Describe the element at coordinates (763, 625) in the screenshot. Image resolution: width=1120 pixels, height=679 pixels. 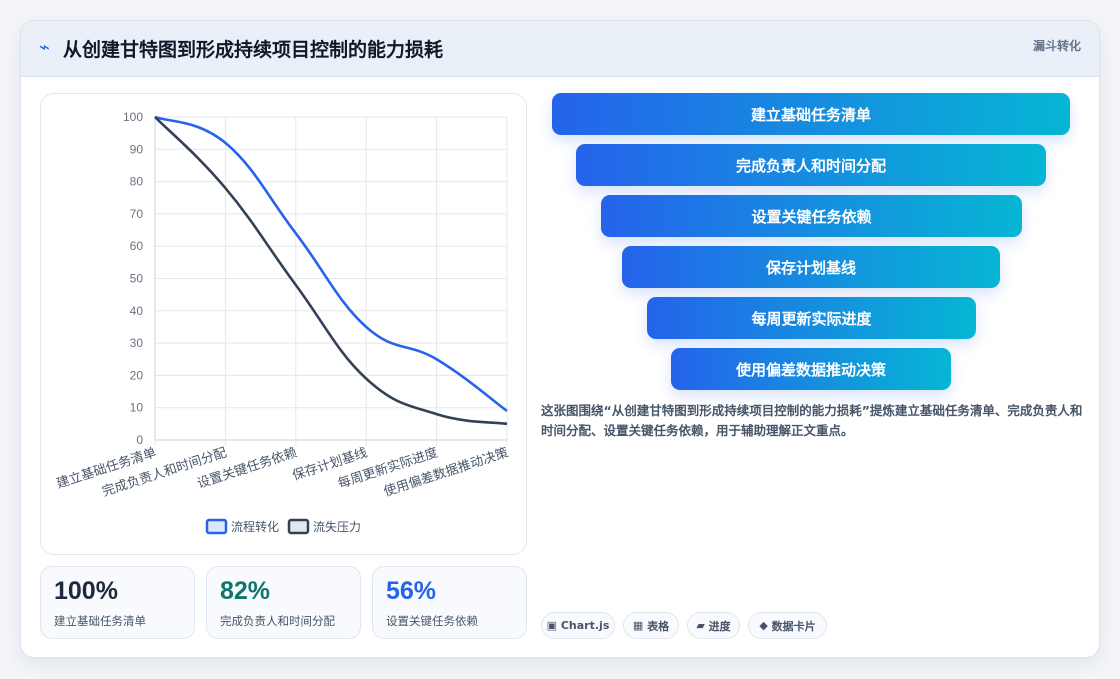
I see `data-card-icon: ◆` at that location.